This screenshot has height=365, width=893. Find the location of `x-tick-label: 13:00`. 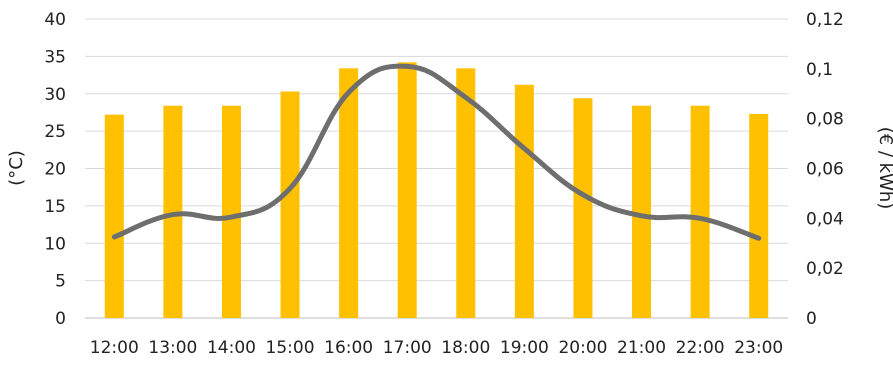

x-tick-label: 13:00 is located at coordinates (172, 348).